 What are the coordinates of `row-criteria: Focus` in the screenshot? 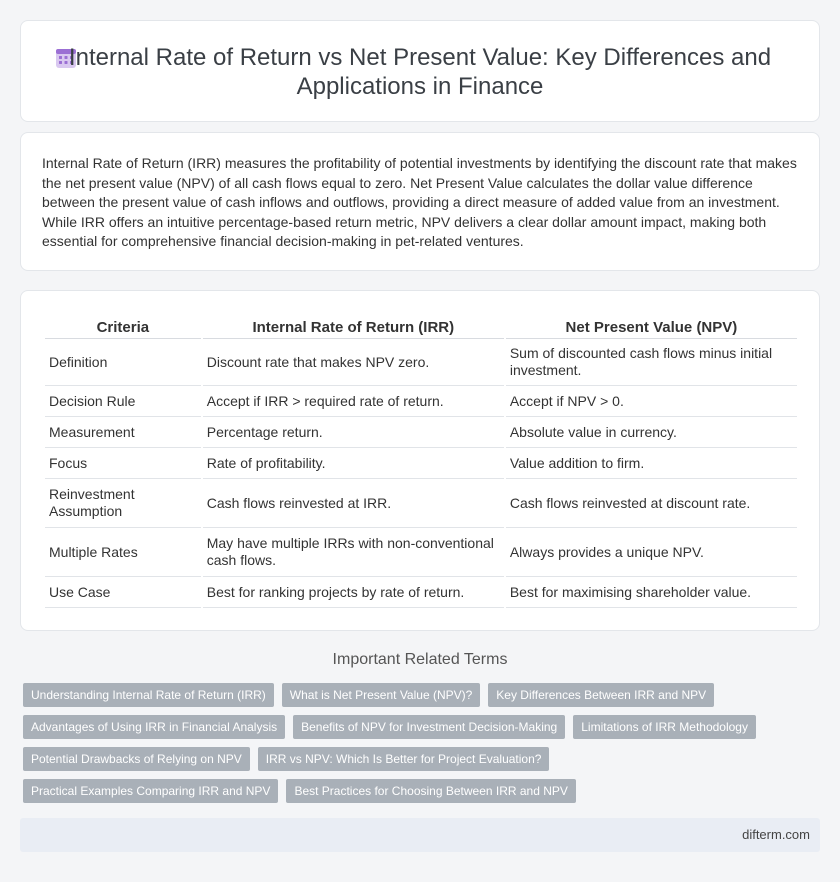 It's located at (123, 463).